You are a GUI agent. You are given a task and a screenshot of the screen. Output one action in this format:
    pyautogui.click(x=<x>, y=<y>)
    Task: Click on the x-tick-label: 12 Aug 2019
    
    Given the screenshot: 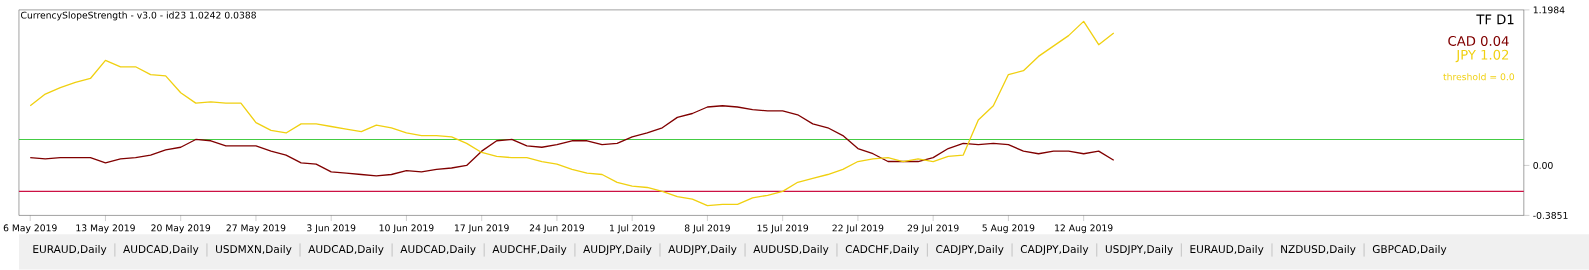 What is the action you would take?
    pyautogui.click(x=1084, y=229)
    